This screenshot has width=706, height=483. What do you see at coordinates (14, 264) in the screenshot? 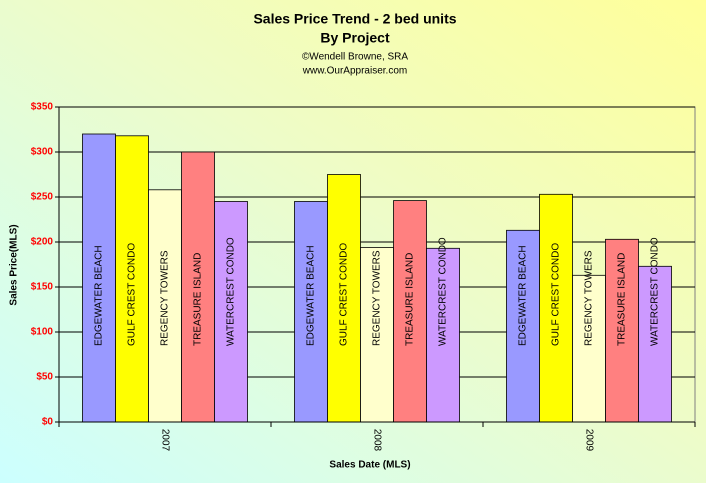
I see `y-axis-title: Sales Price(MLS)` at bounding box center [14, 264].